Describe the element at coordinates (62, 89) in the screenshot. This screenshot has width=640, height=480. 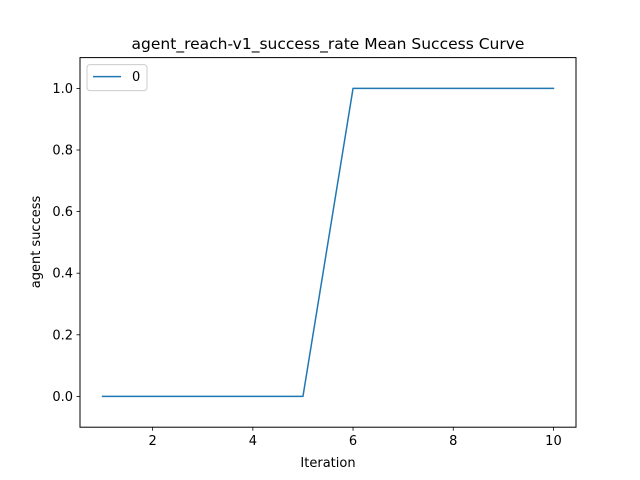
I see `y-tick-label: 1.0` at that location.